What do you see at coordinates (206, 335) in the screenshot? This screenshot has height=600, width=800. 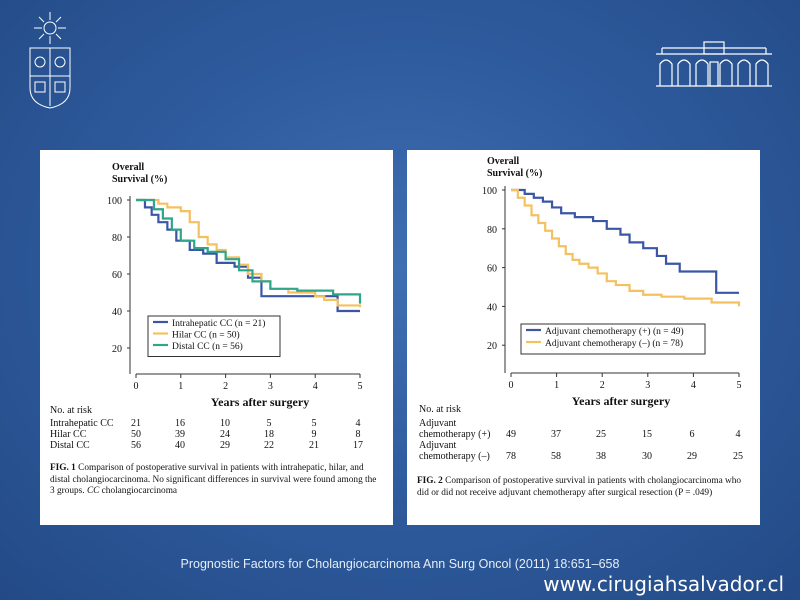 I see `legend-entry: Hilar CC (n = 50)` at bounding box center [206, 335].